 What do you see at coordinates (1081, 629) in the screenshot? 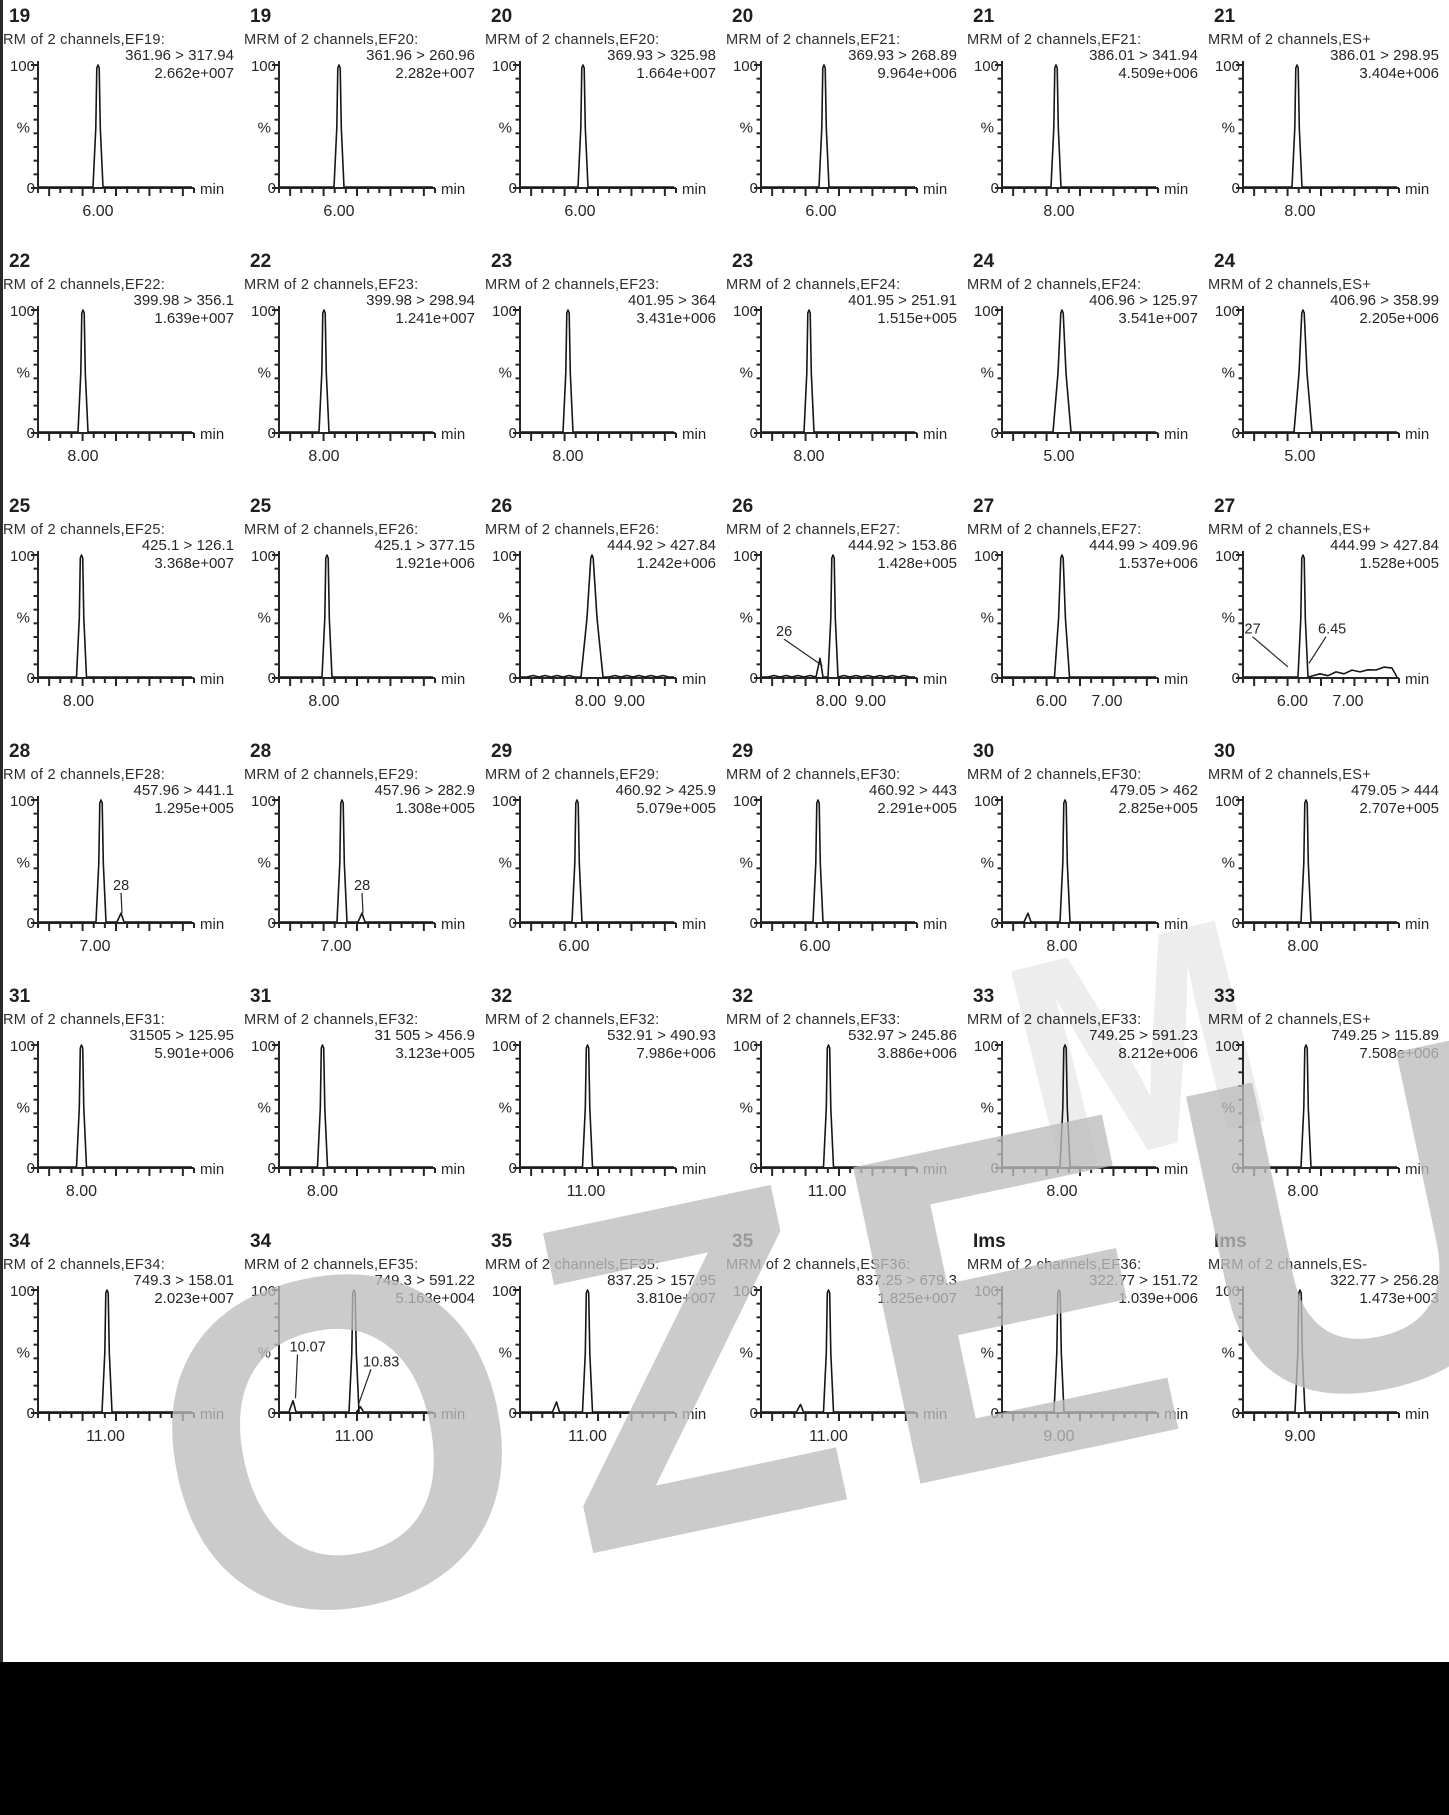
I see `chromatogram-plot: 100% 0 min 6.00 7.00` at bounding box center [1081, 629].